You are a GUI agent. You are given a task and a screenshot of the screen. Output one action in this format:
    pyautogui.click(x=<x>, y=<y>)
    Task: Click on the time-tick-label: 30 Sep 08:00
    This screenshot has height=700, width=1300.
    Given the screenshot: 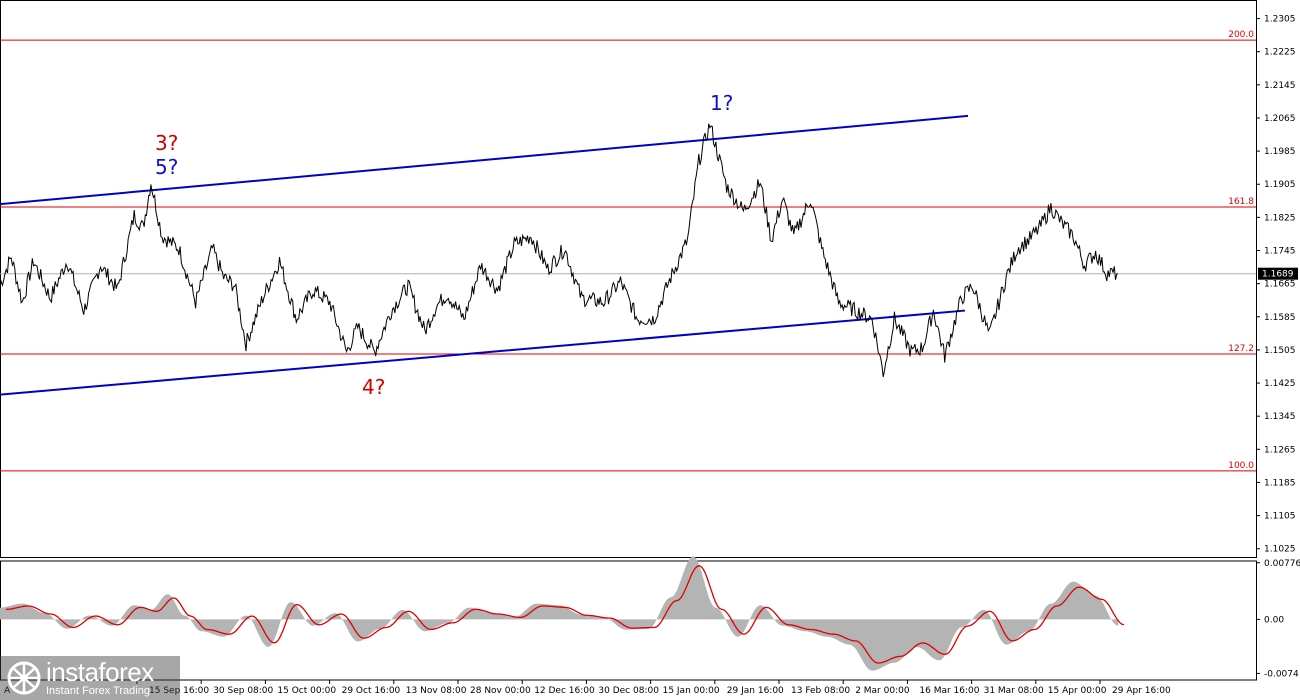 What is the action you would take?
    pyautogui.click(x=243, y=691)
    